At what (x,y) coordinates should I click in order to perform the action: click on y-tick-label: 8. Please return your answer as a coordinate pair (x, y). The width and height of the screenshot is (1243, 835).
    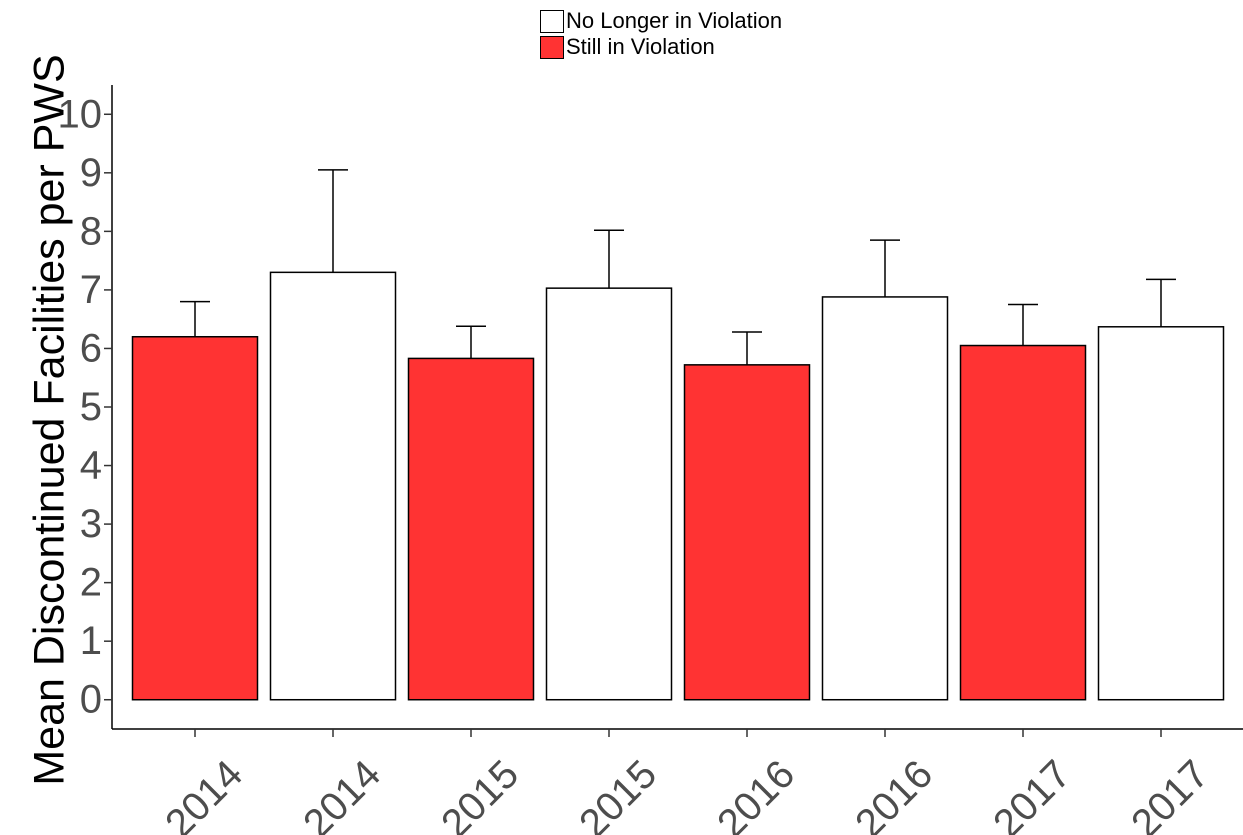
    Looking at the image, I should click on (91, 231).